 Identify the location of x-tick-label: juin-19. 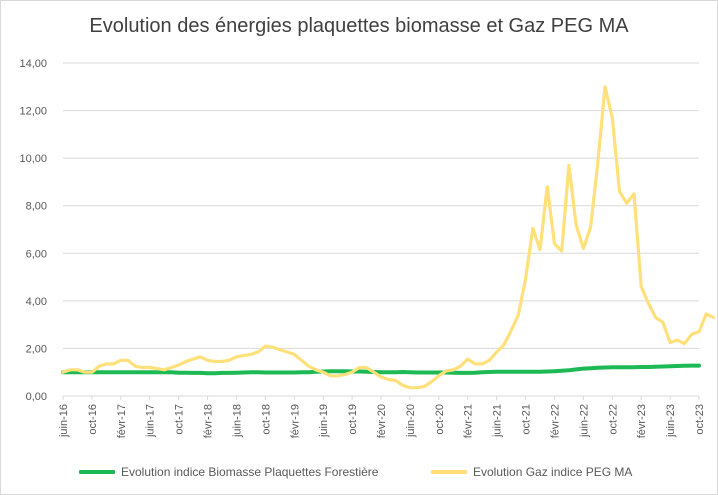
(324, 421).